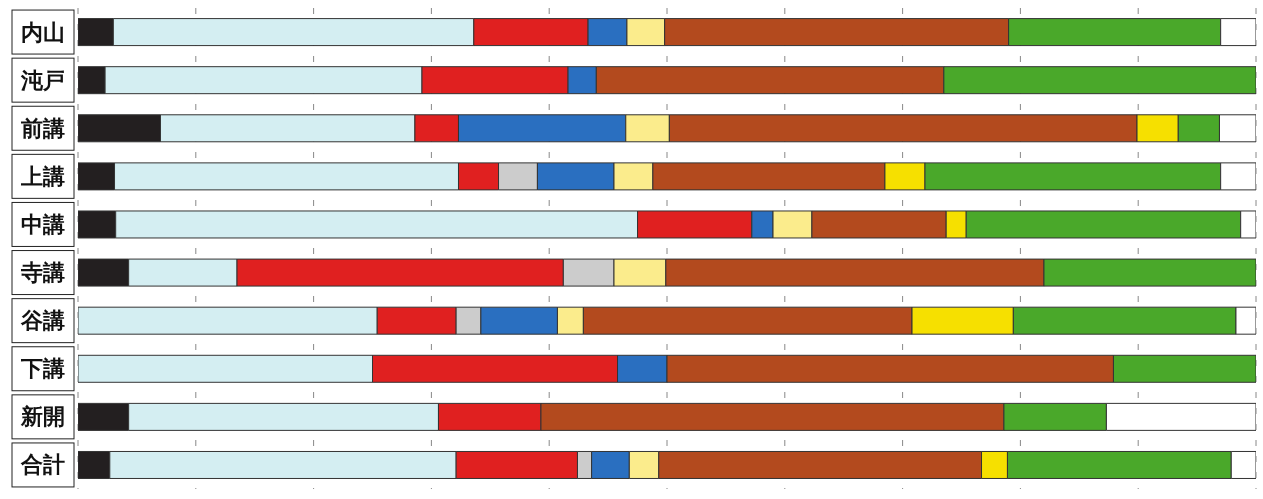 The height and width of the screenshot is (499, 1263). I want to click on y-tick-label: 内山, so click(43, 32).